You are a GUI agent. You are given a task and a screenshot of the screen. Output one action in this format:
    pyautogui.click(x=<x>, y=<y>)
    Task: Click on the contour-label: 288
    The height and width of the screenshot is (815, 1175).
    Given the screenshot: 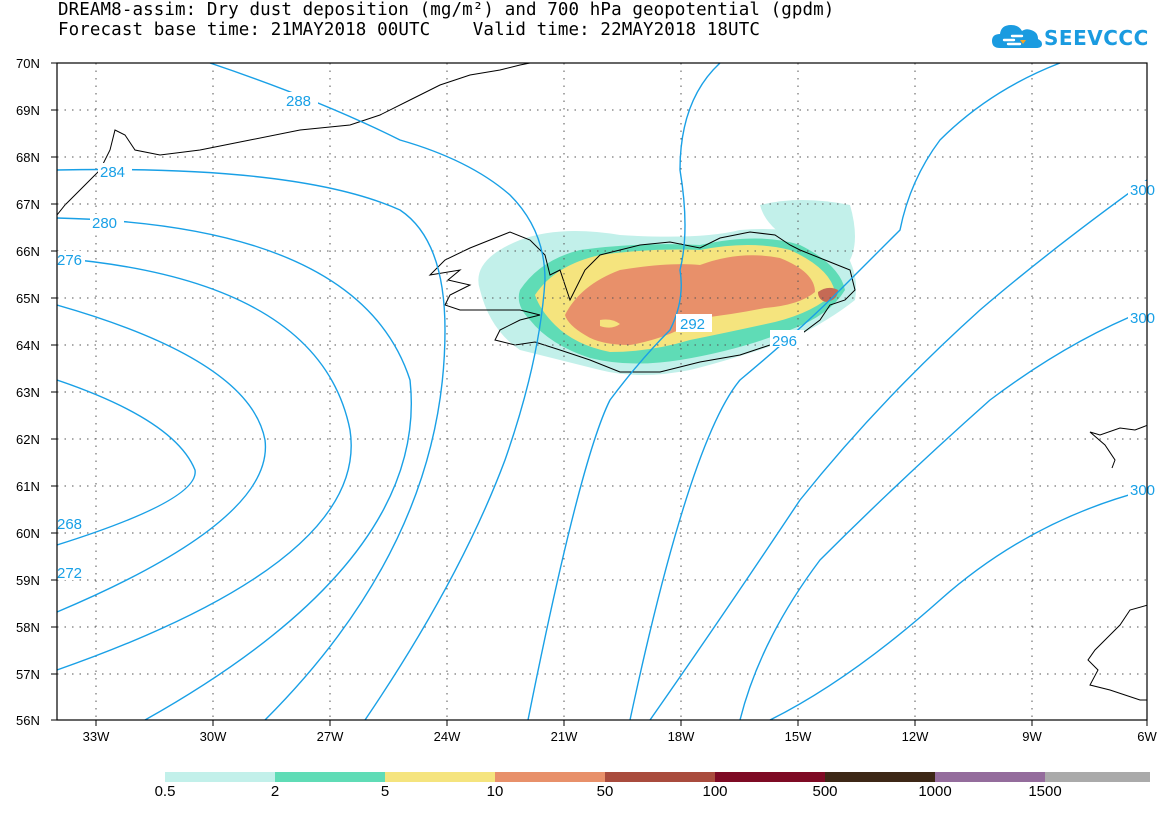 What is the action you would take?
    pyautogui.click(x=298, y=101)
    